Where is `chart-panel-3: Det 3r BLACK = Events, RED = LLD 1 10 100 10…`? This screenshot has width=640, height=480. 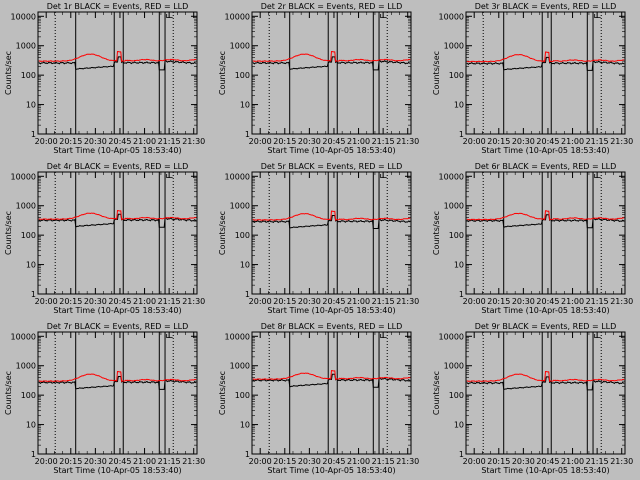 chart-panel-3: Det 3r BLACK = Events, RED = LLD 1 10 100 10… is located at coordinates (532, 78).